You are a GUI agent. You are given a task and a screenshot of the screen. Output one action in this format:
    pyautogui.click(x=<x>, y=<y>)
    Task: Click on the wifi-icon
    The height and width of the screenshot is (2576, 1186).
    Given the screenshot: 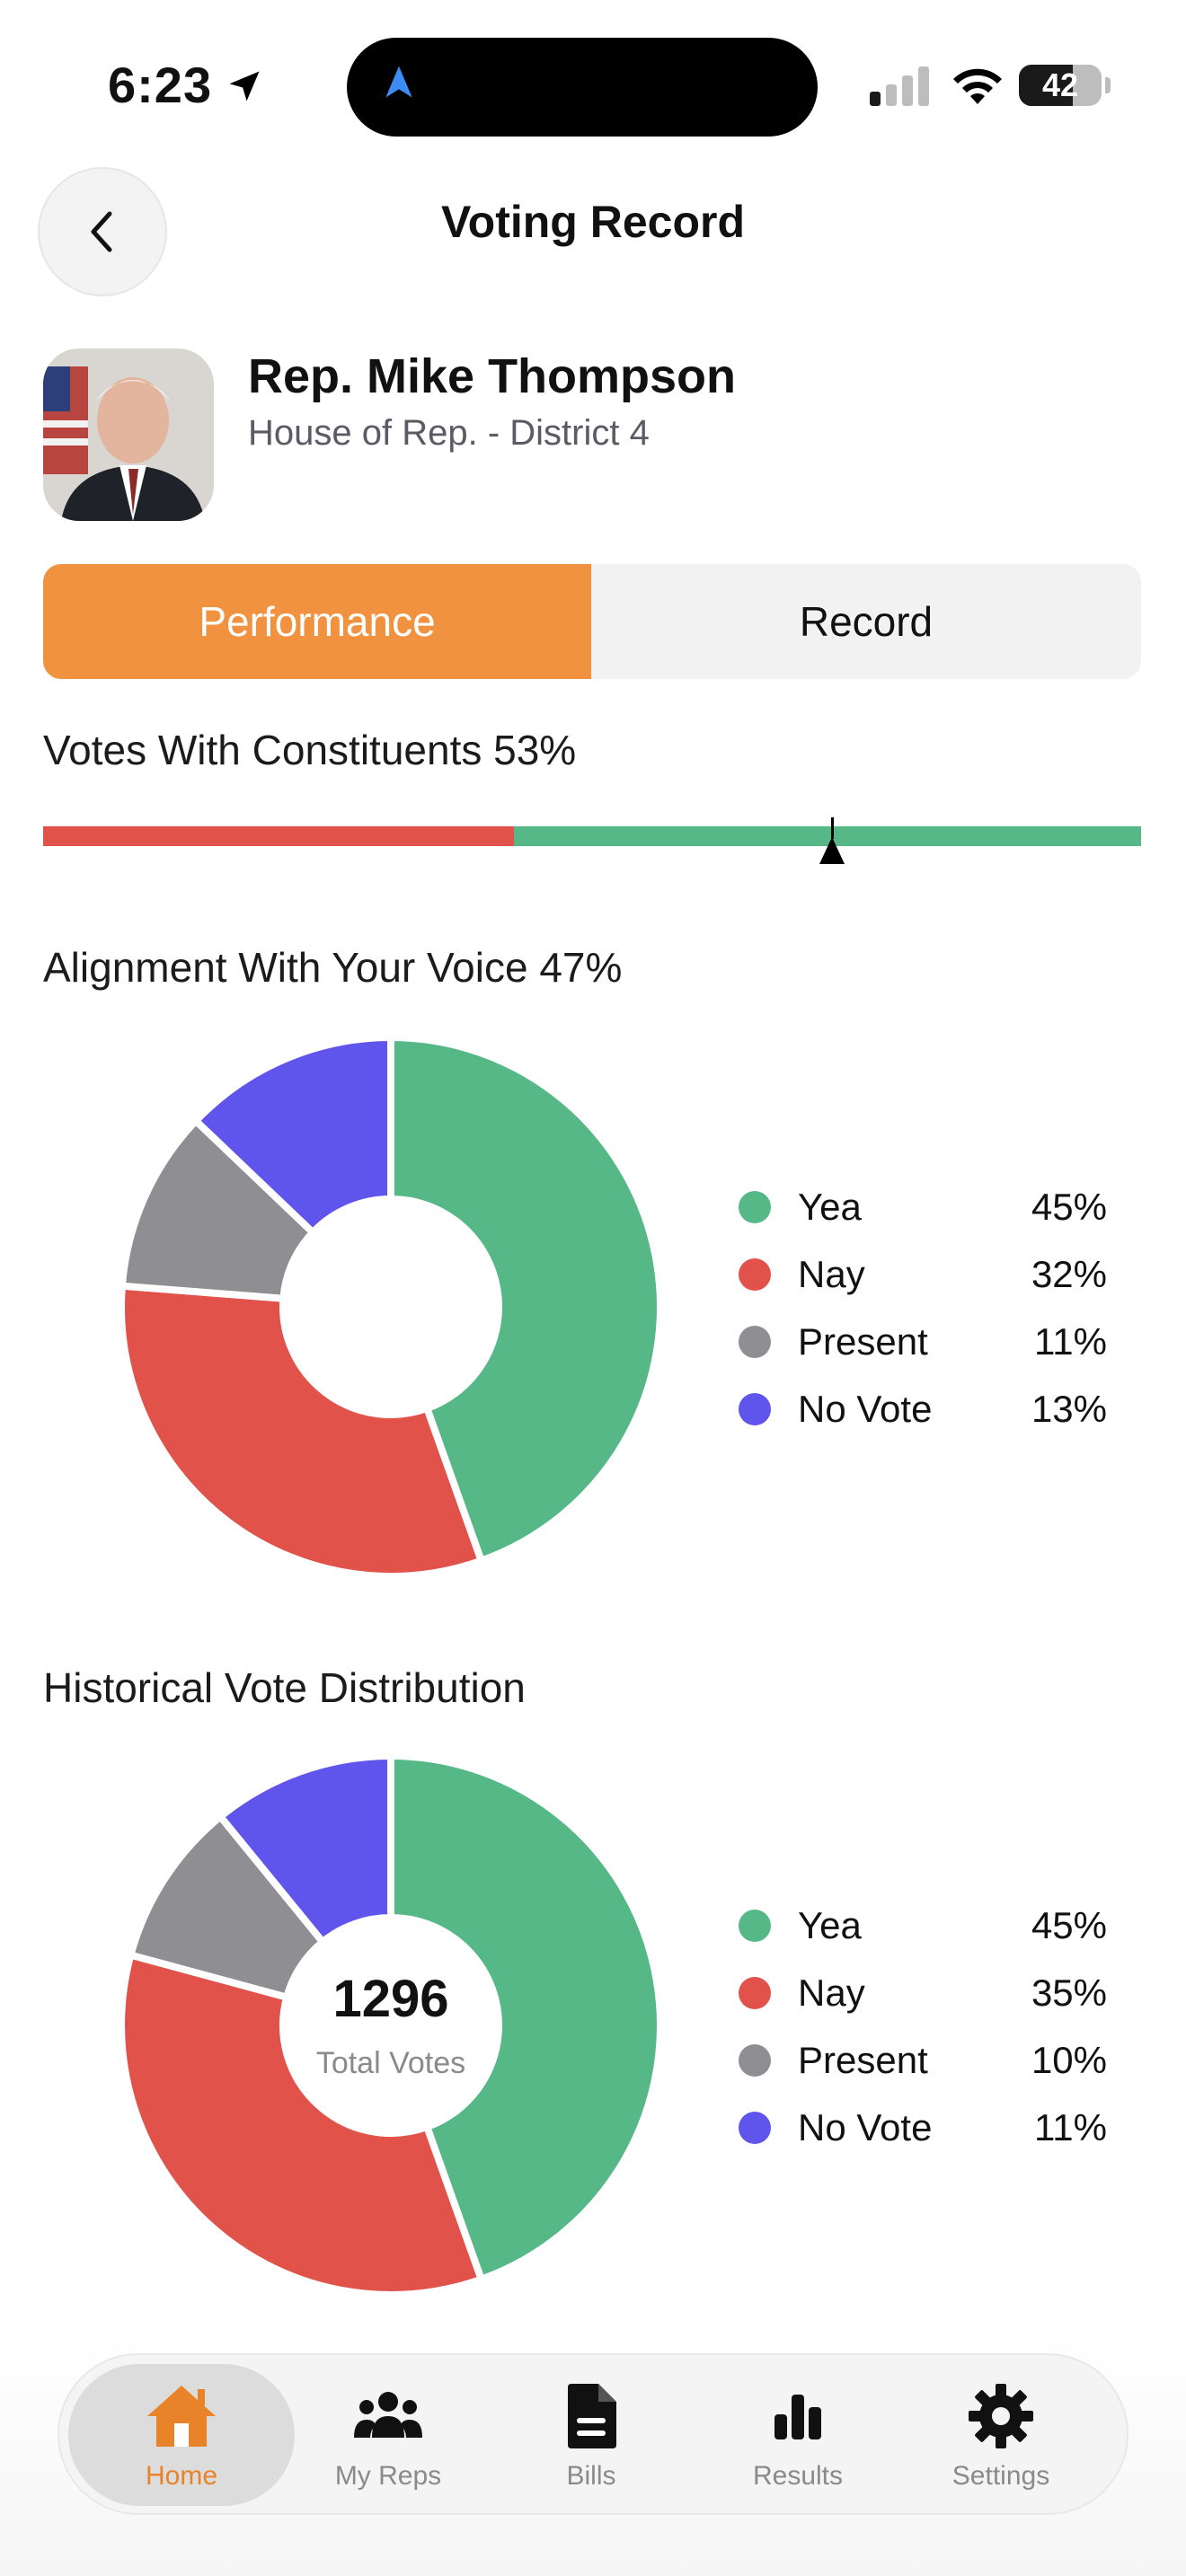 What is the action you would take?
    pyautogui.click(x=978, y=87)
    